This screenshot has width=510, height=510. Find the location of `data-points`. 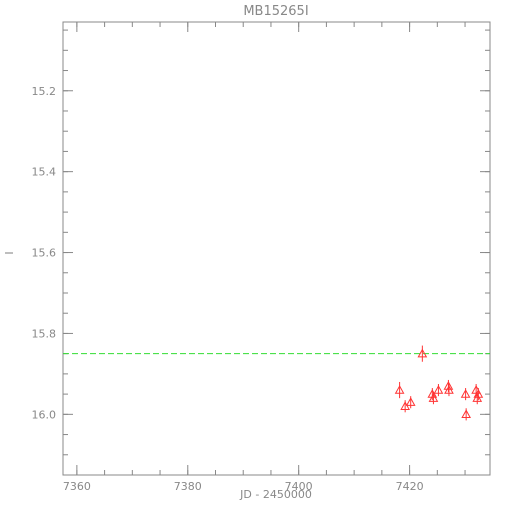

data-points is located at coordinates (439, 383).